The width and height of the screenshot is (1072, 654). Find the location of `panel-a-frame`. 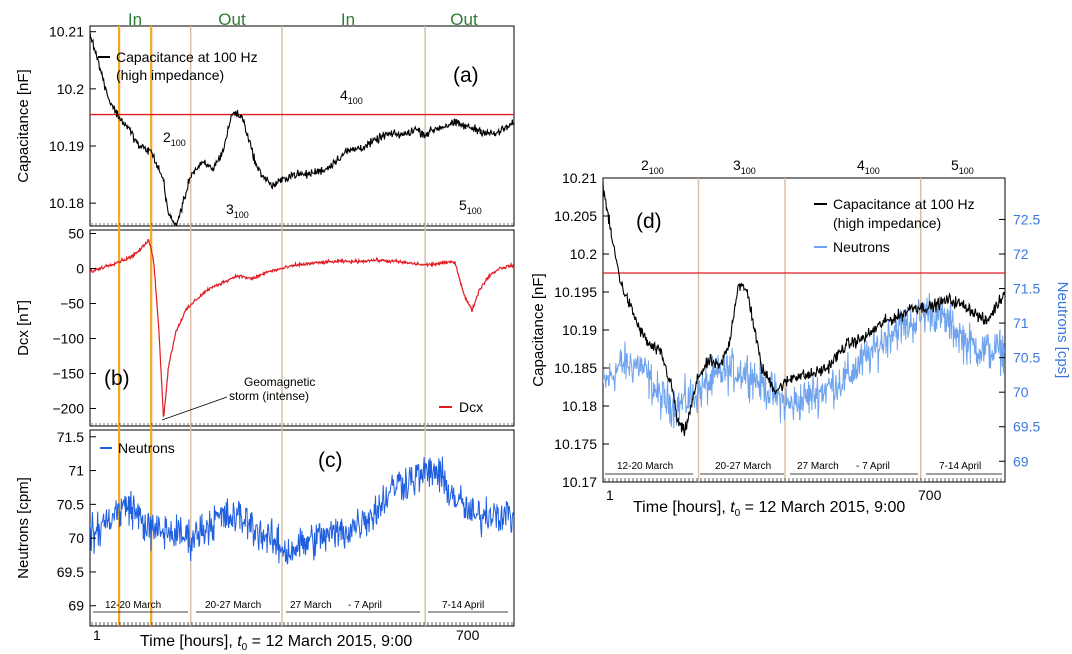

panel-a-frame is located at coordinates (302, 126).